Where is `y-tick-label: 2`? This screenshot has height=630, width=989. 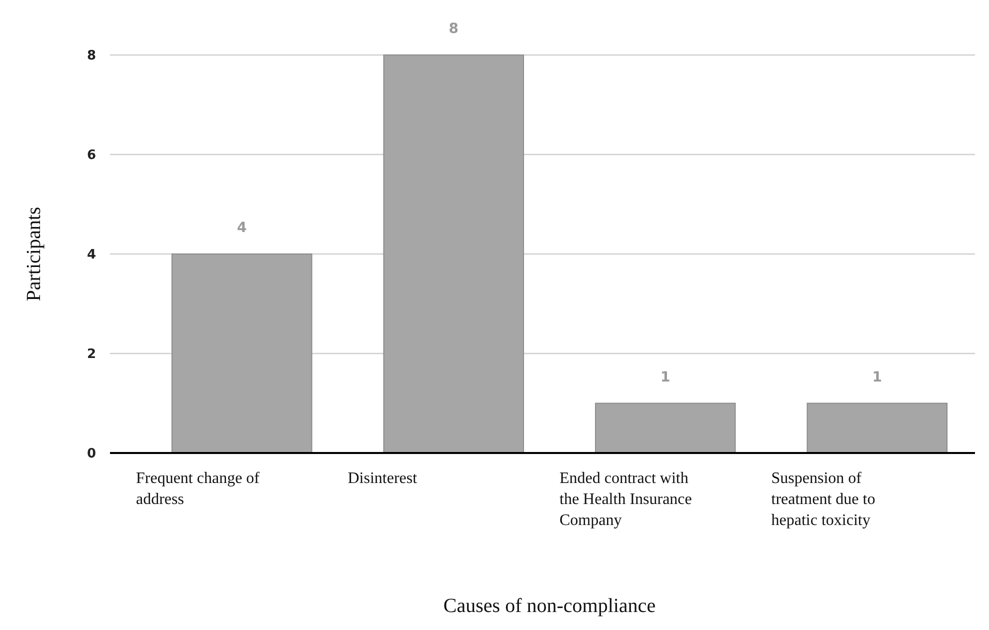
y-tick-label: 2 is located at coordinates (91, 354).